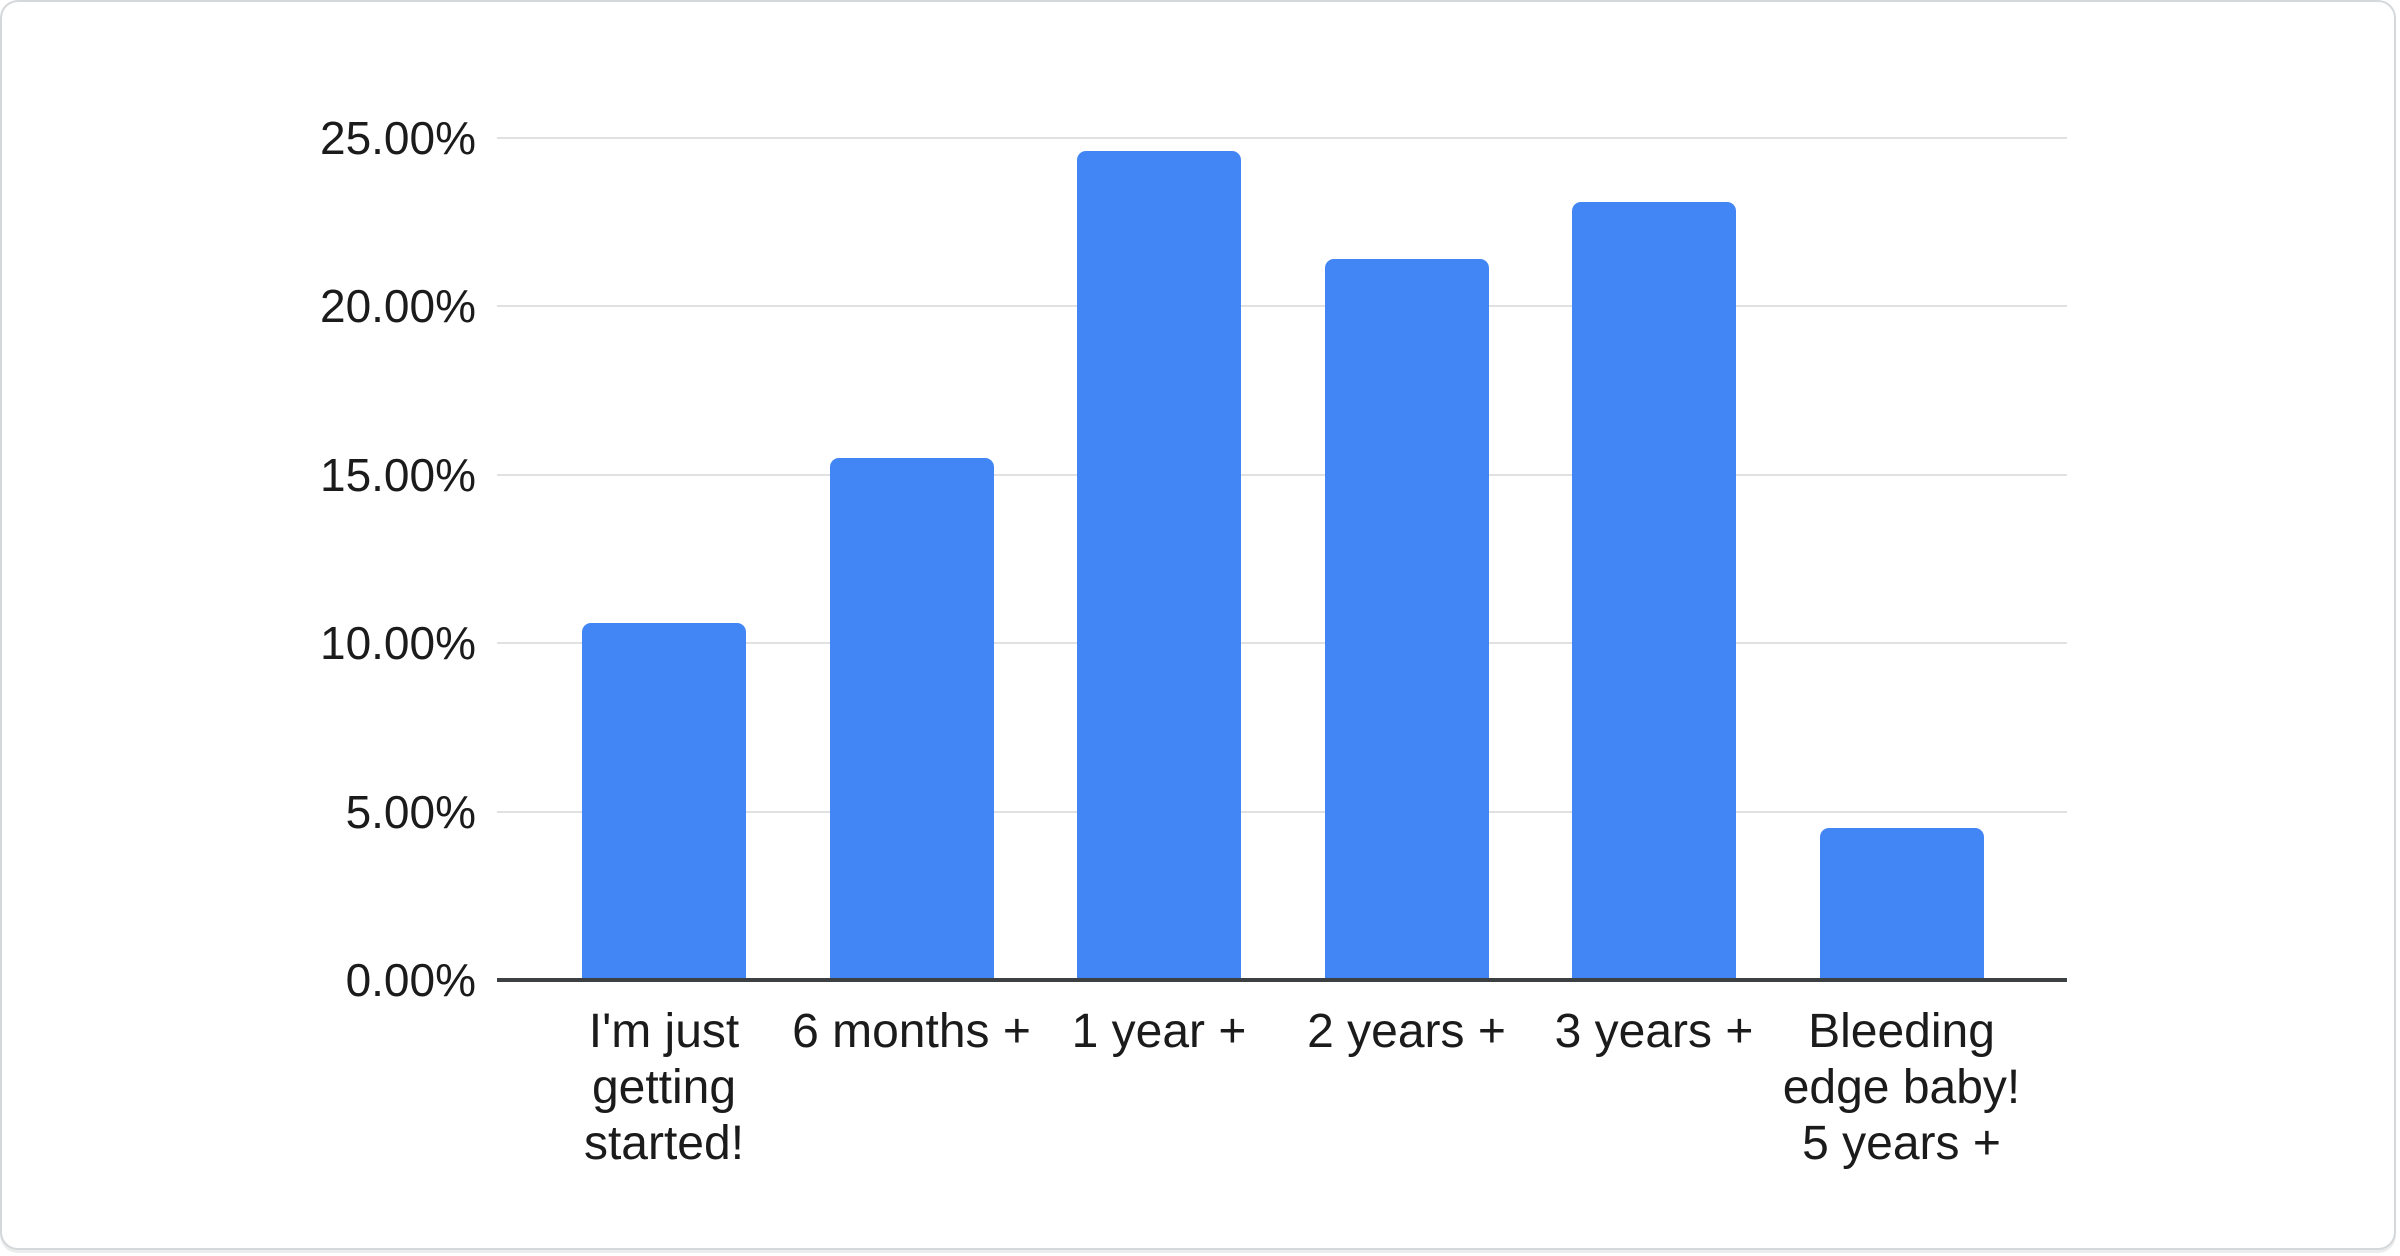 This screenshot has width=2400, height=1256. Describe the element at coordinates (1901, 1087) in the screenshot. I see `x-category-label-6: Bleeding edge baby! 5 years +` at that location.